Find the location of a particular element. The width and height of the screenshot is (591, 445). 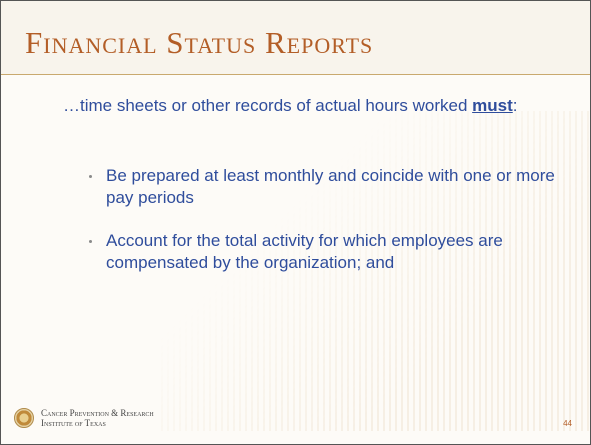

logo is located at coordinates (24, 418).